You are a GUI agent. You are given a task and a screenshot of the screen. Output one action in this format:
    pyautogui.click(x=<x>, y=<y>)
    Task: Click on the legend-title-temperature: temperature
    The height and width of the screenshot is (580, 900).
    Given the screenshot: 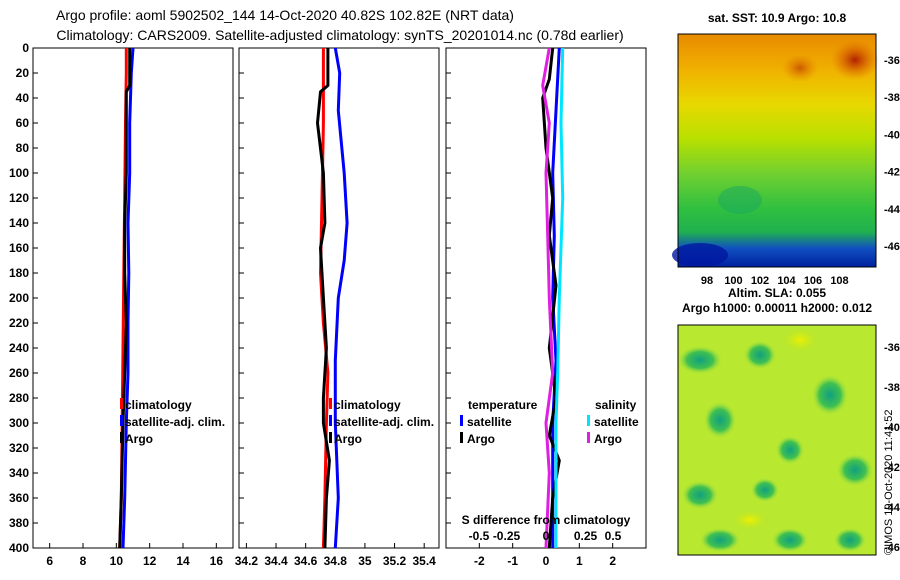 What is the action you would take?
    pyautogui.click(x=503, y=405)
    